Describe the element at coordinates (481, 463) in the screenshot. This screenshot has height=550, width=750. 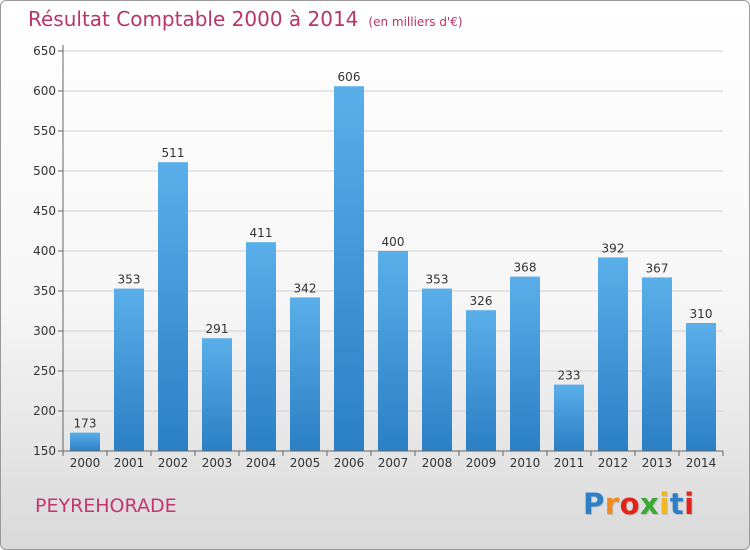
I see `x-tick-label: 2009` at that location.